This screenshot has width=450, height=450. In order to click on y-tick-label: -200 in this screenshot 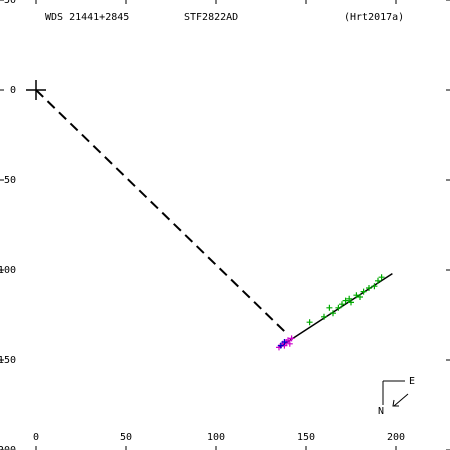, I will do `click(8, 447)`.